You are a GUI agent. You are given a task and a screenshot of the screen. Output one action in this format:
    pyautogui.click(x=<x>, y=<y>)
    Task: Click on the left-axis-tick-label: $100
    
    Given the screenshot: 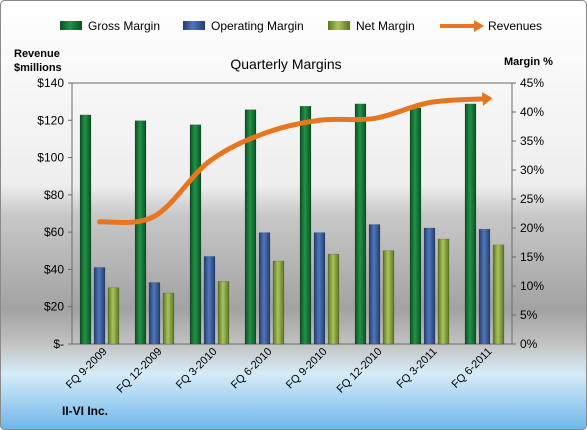 What is the action you would take?
    pyautogui.click(x=50, y=158)
    